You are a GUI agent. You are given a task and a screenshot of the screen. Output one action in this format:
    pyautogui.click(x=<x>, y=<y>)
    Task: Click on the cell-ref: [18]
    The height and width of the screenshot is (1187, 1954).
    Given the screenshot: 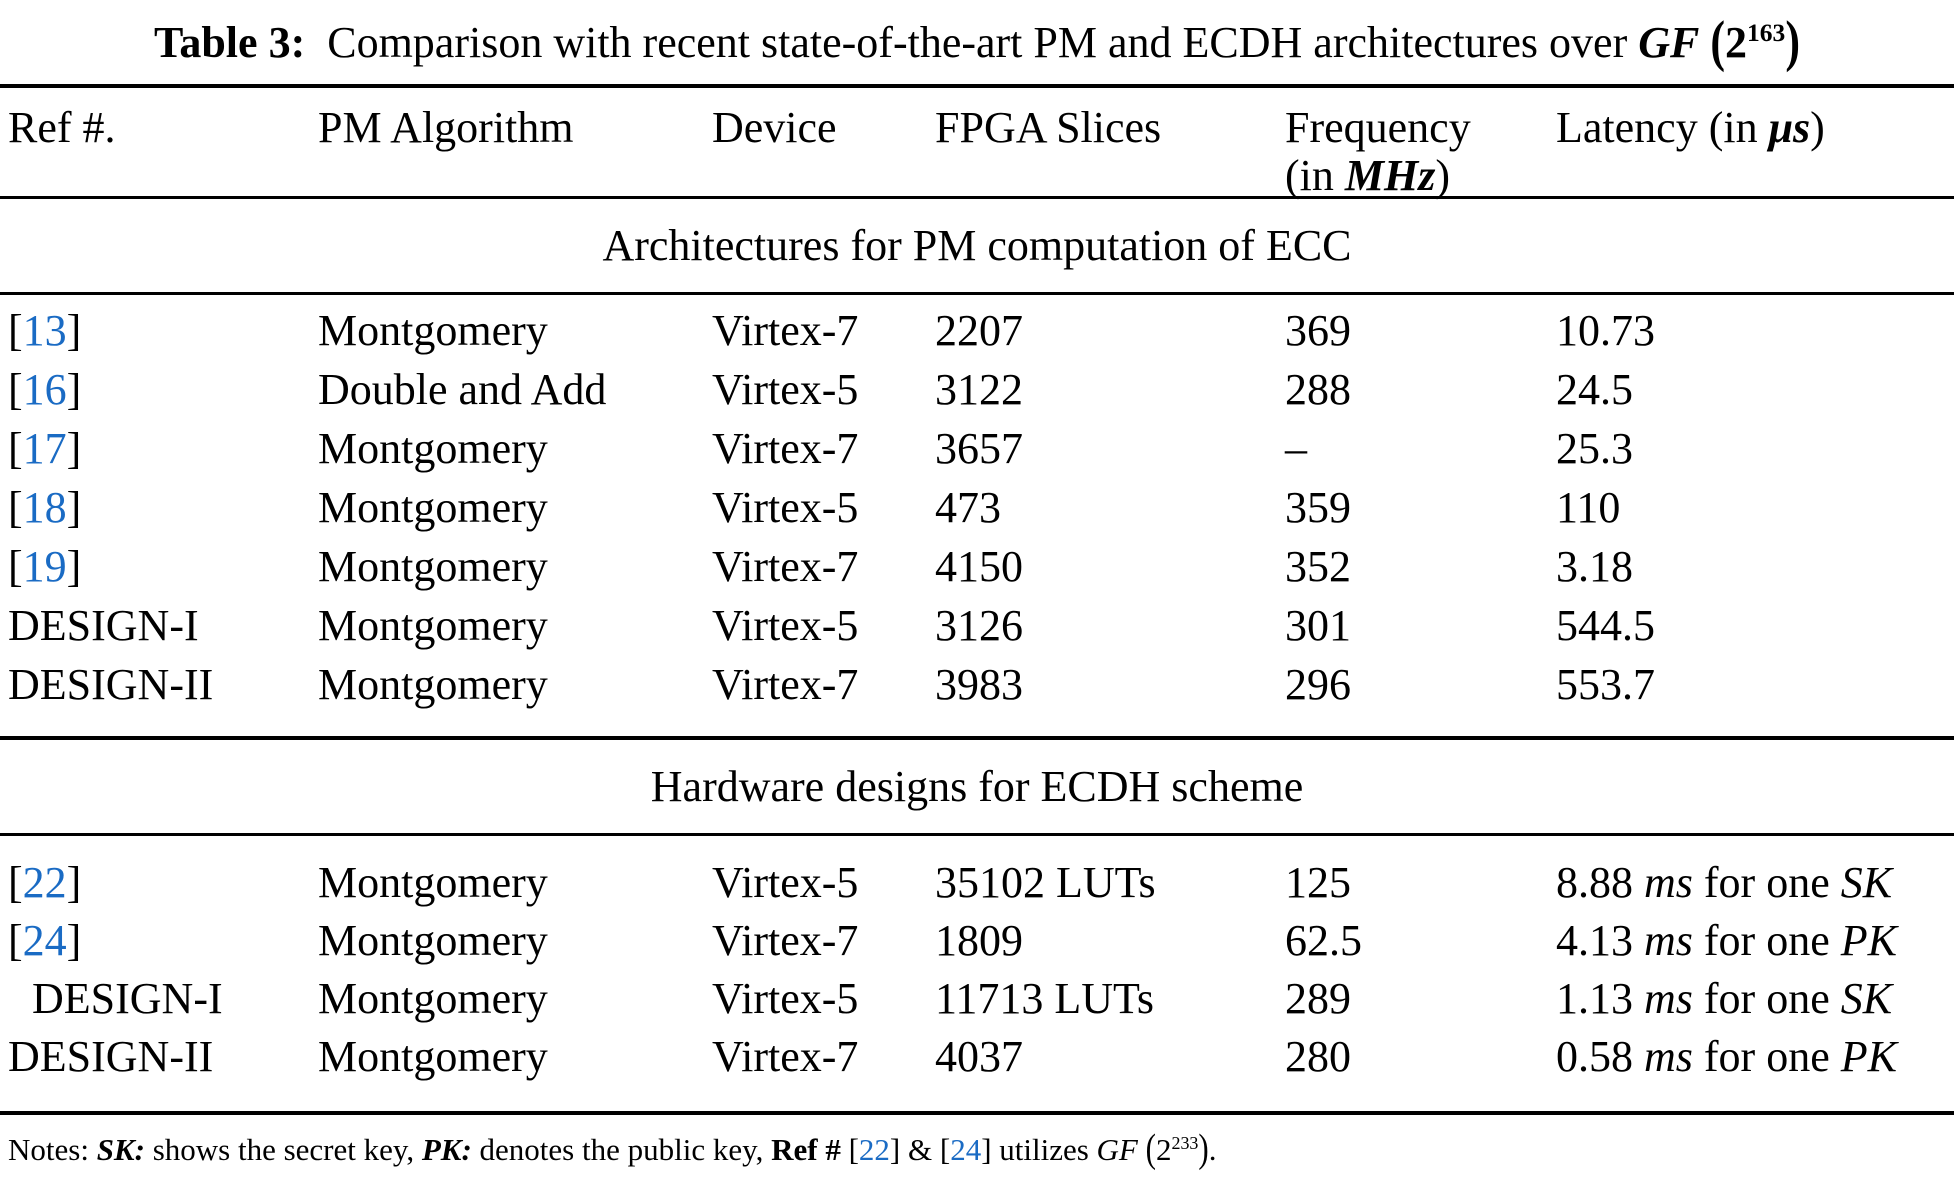 What is the action you would take?
    pyautogui.click(x=155, y=507)
    